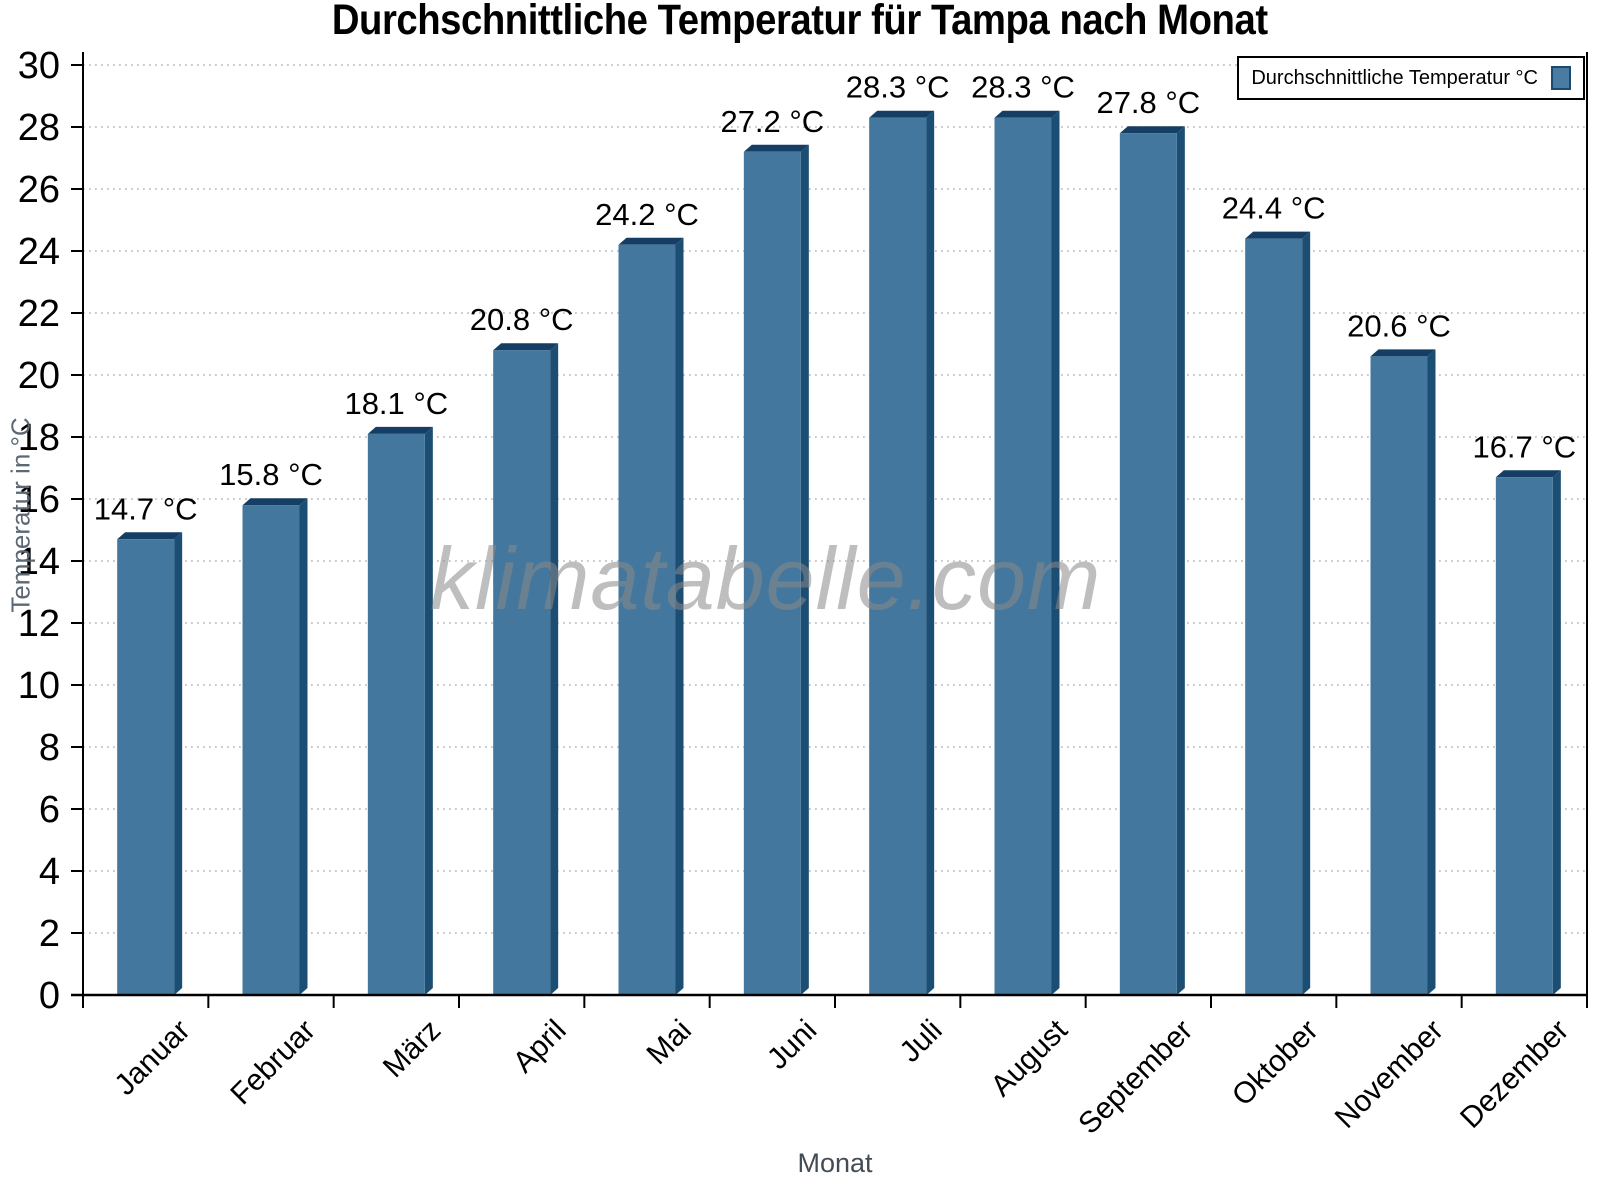 This screenshot has height=1200, width=1600. I want to click on bar-group-4: 20.8 °C, so click(522, 648).